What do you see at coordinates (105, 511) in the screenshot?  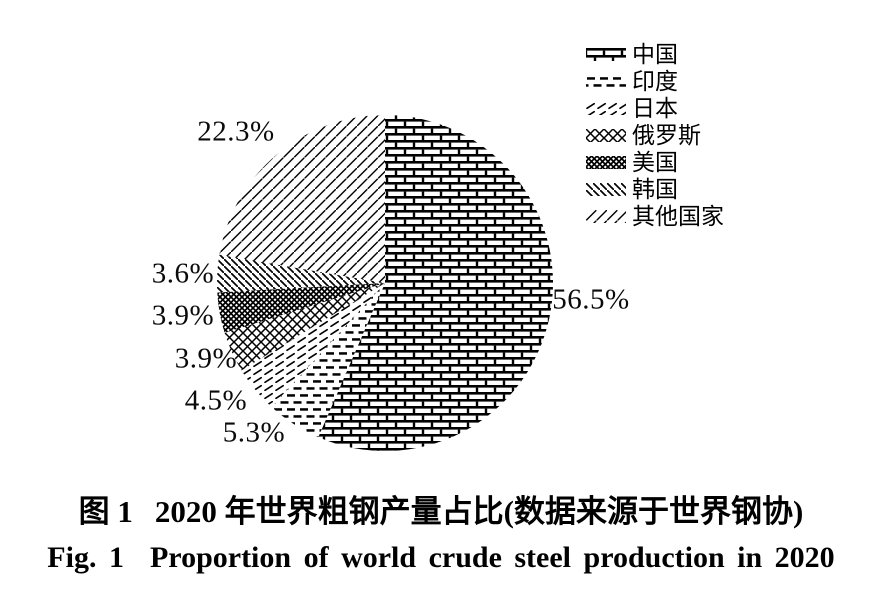 I see `caption-zh-figure-number: 图 1` at bounding box center [105, 511].